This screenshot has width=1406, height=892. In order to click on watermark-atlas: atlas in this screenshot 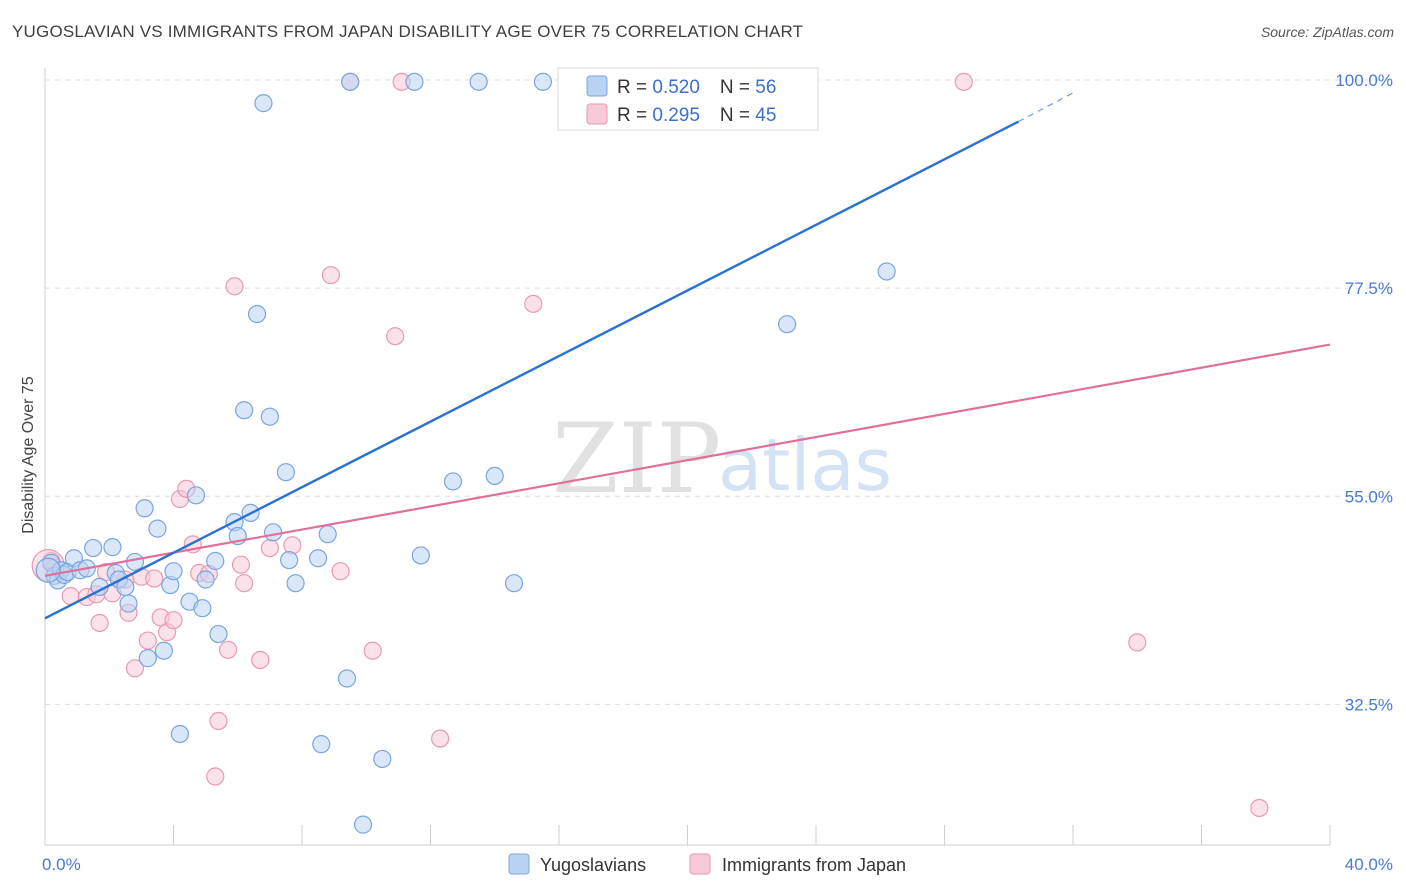, I will do `click(805, 465)`.